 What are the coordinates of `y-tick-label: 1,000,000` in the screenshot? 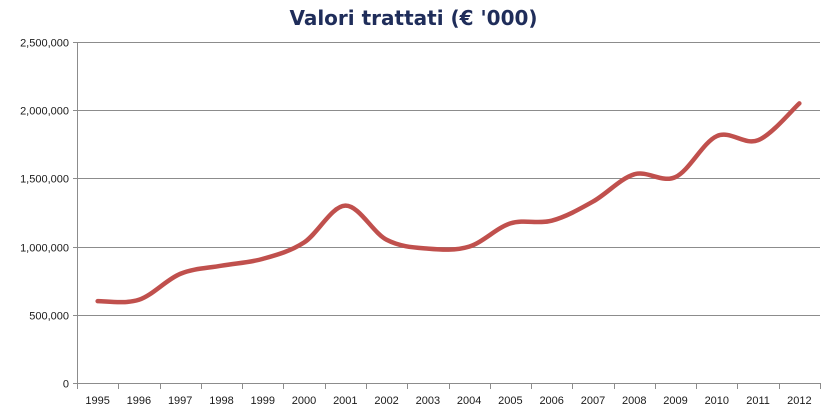 It's located at (44, 249).